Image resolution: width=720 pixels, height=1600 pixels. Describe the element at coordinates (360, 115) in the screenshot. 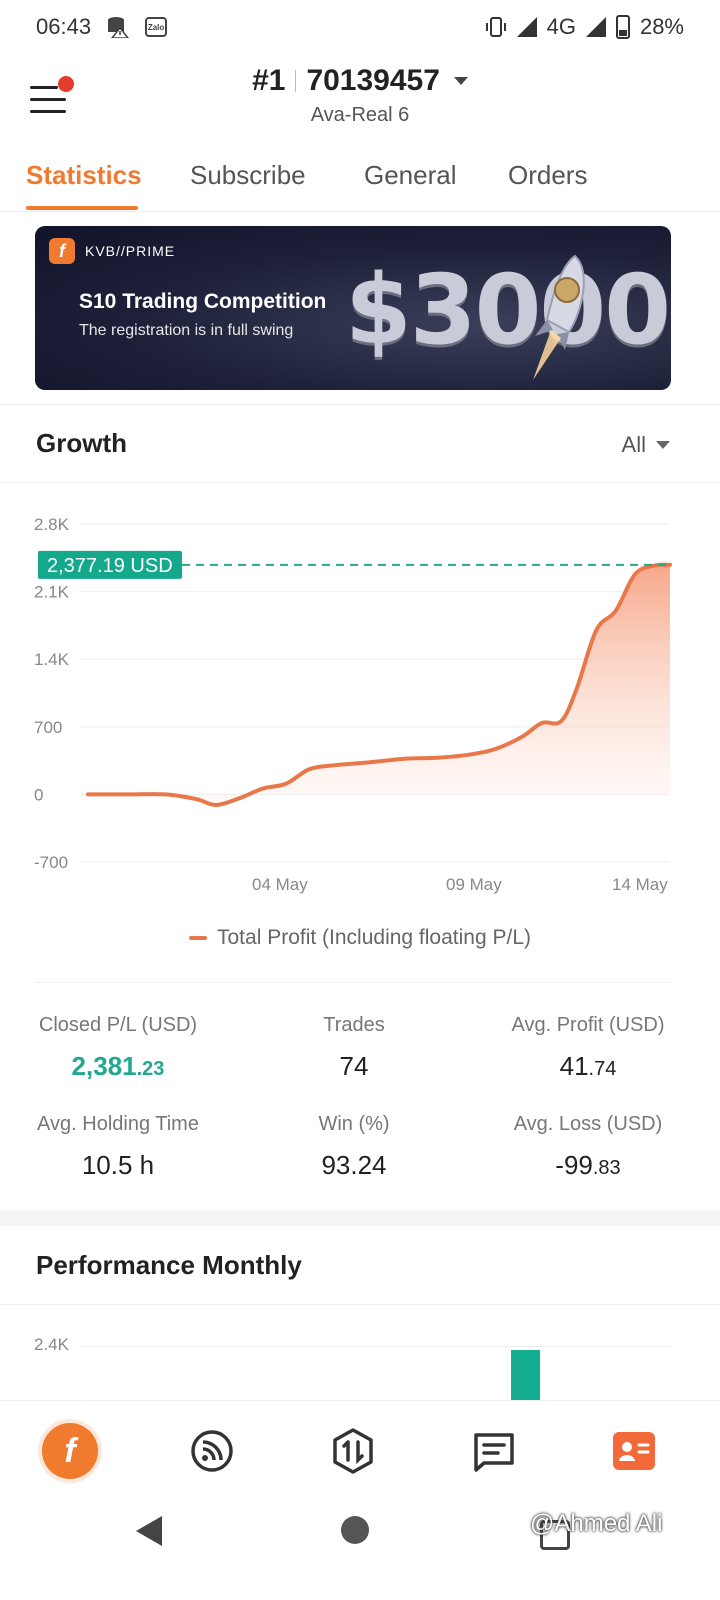

I see `account-subtitle: Ava-Real 6` at that location.